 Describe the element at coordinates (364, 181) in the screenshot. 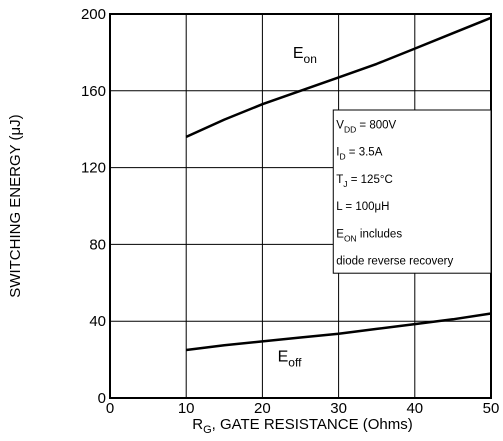

I see `condition-tj: TJ = 125°C` at that location.